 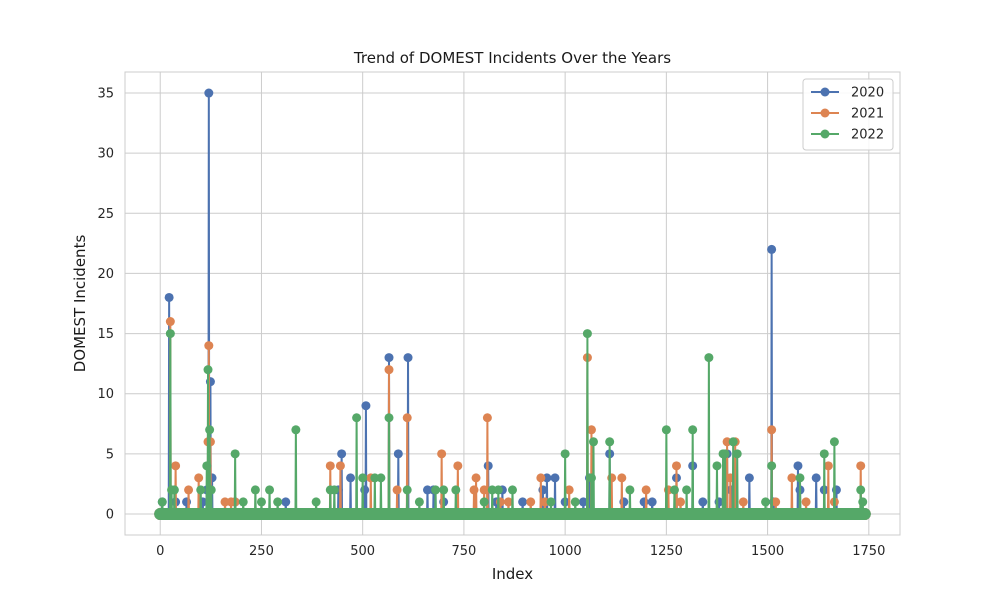 I want to click on legend-item-2020: 2020, so click(x=847, y=93).